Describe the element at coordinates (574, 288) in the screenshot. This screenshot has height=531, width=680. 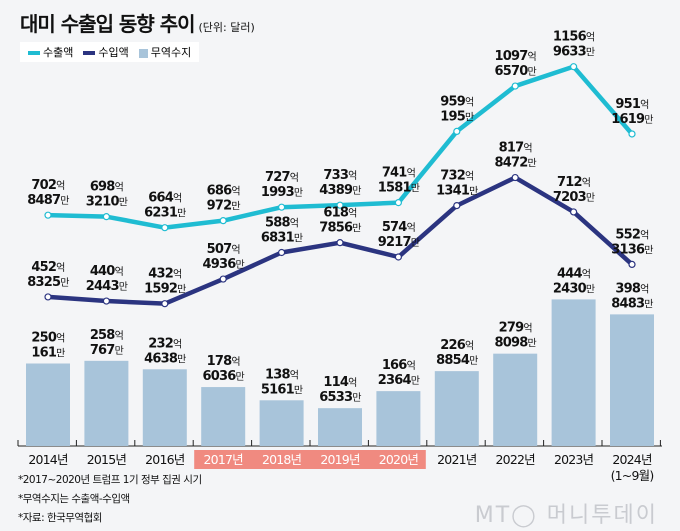
I see `bar-label-minor: 2430만` at that location.